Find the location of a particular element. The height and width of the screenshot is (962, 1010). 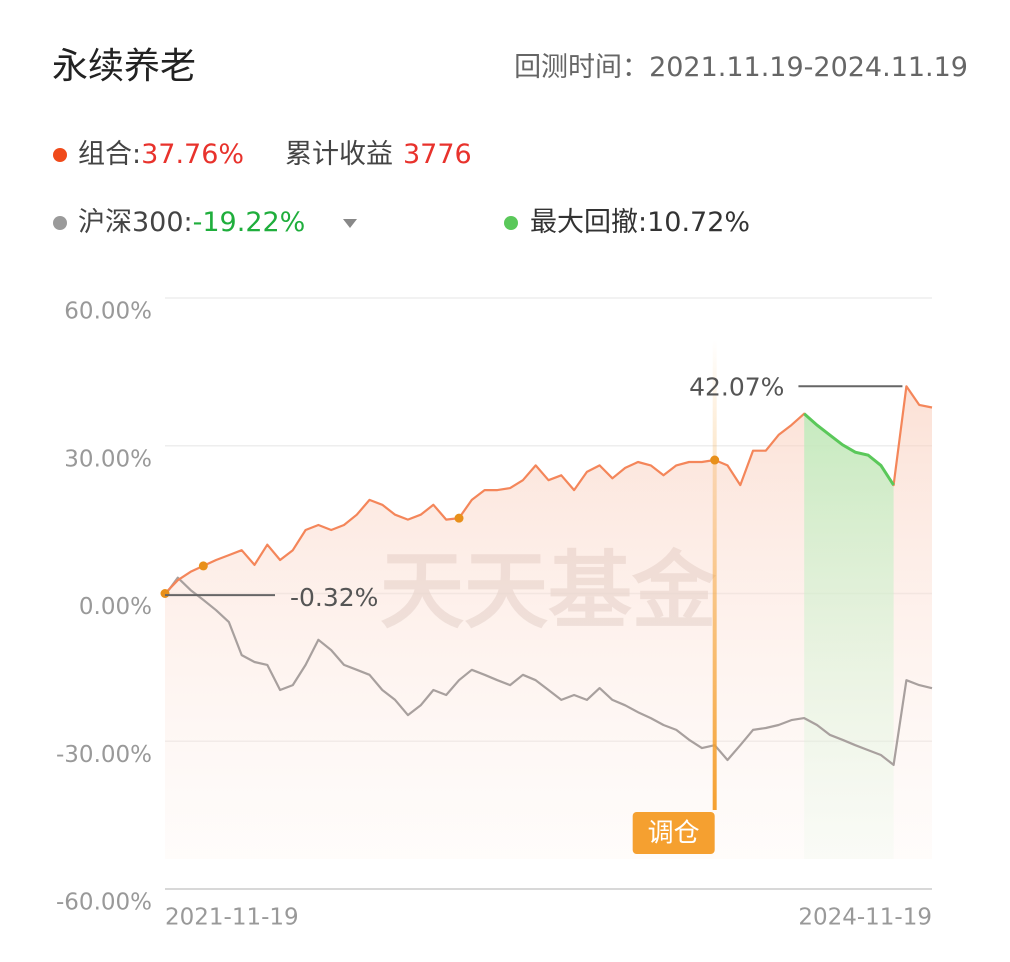

drawdown-name: 最大回撤: is located at coordinates (588, 222).